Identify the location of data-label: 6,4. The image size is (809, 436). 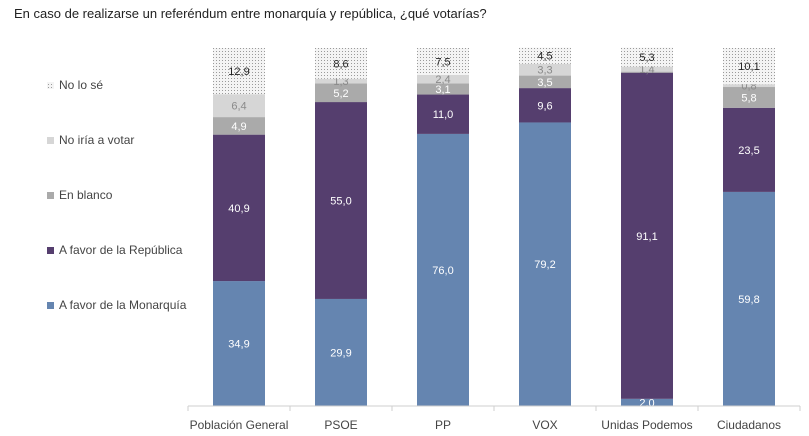
(238, 107).